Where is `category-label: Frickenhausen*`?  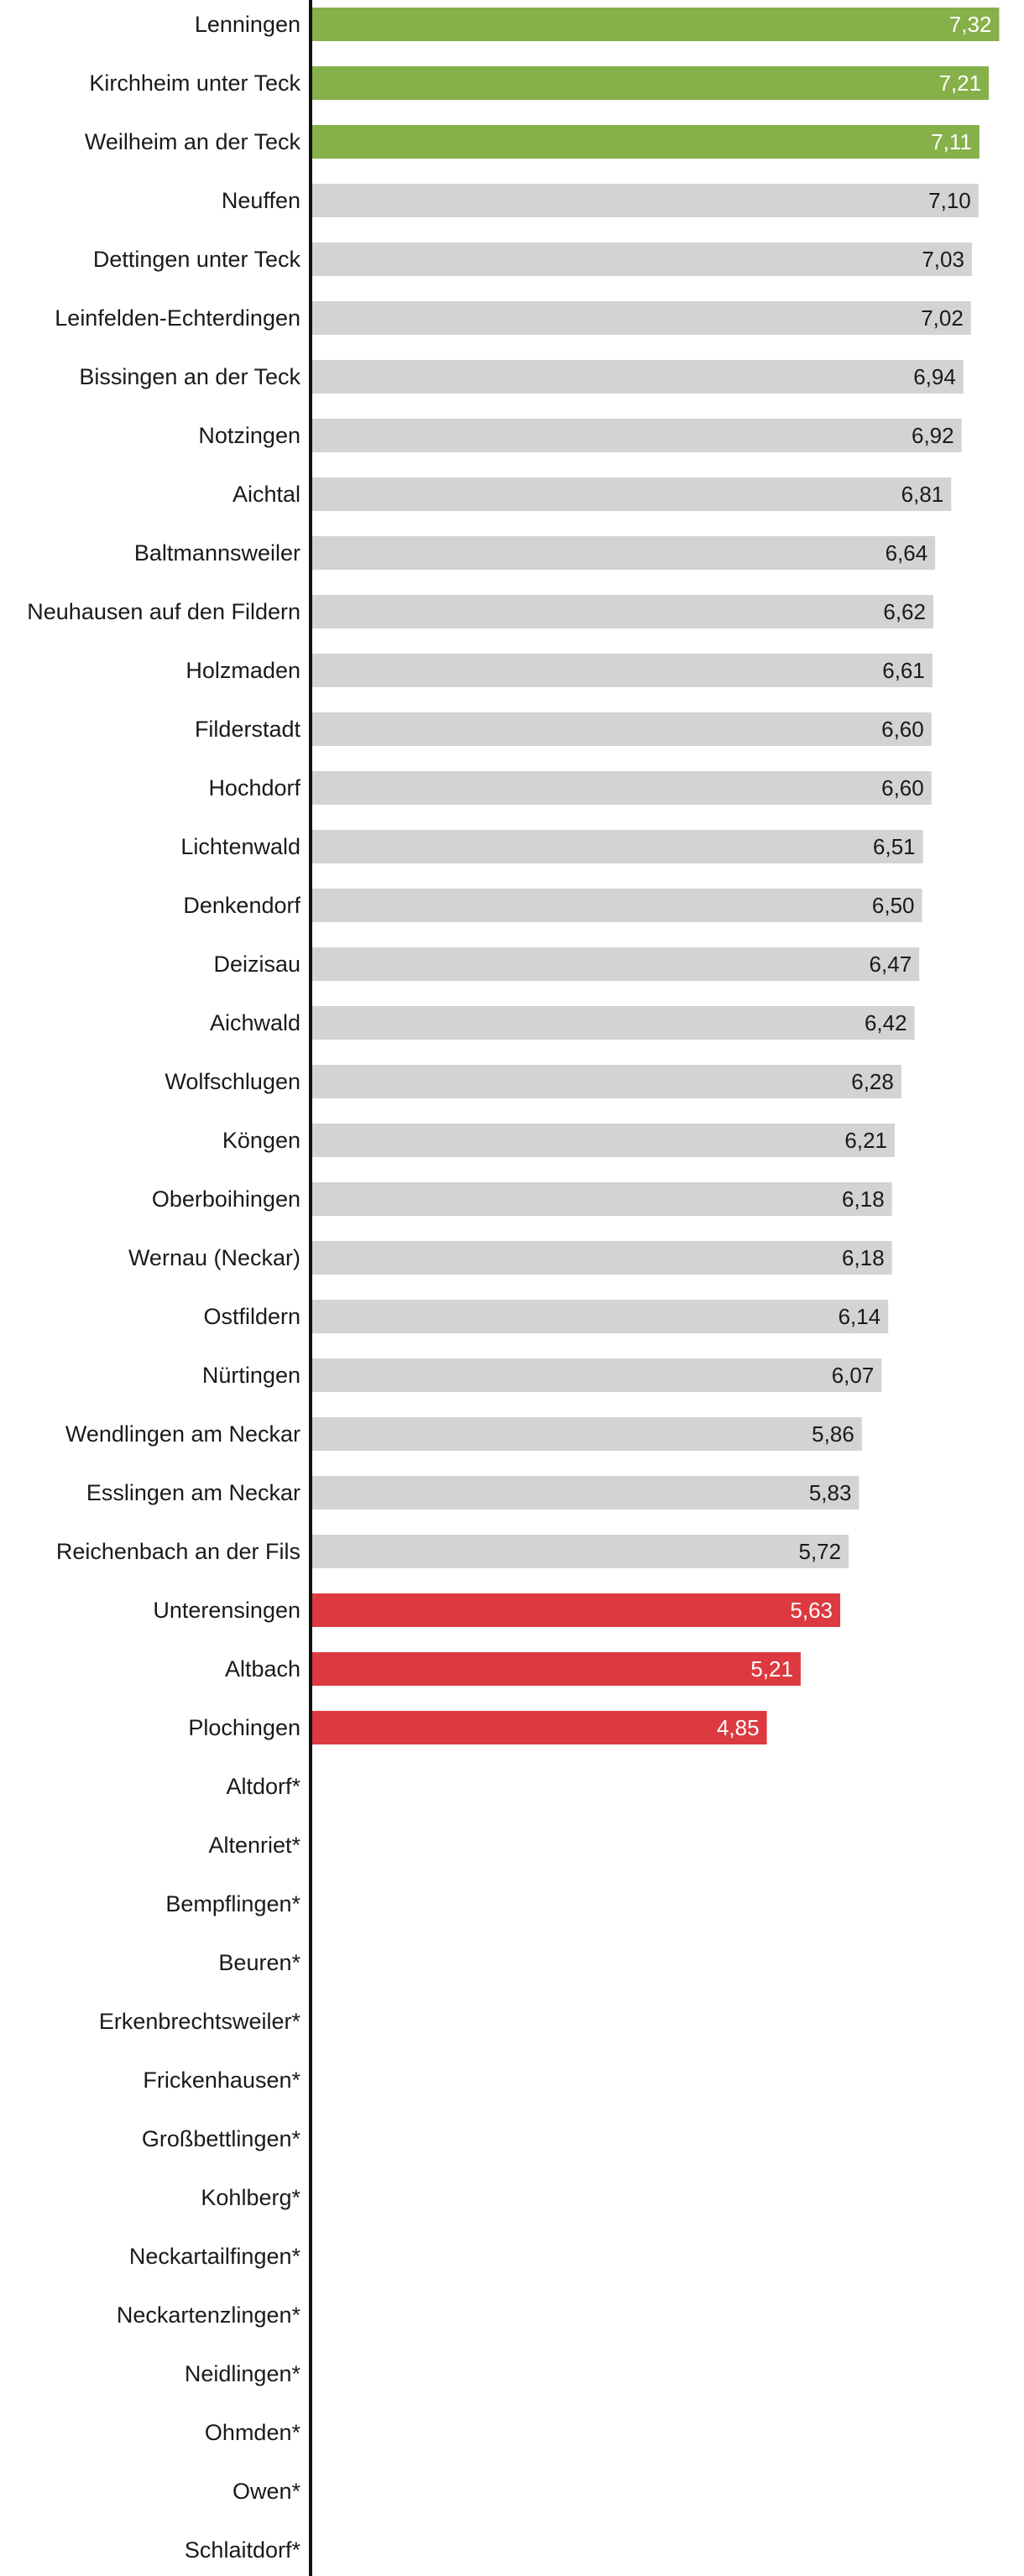 category-label: Frickenhausen* is located at coordinates (221, 2080).